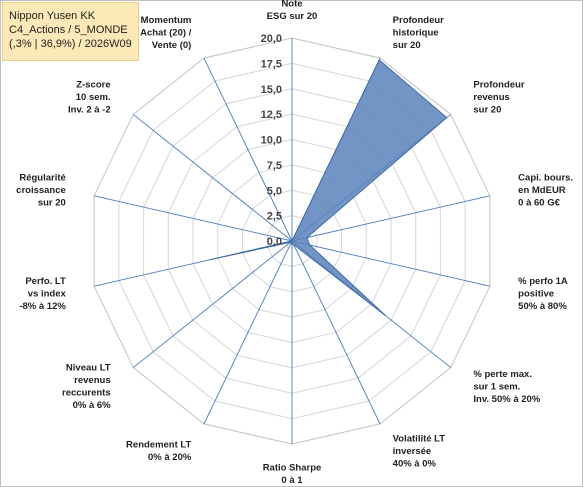 Image resolution: width=583 pixels, height=487 pixels. I want to click on axis-label: Capi. bours.en MdEUR 0 à 60 G€, so click(545, 191).